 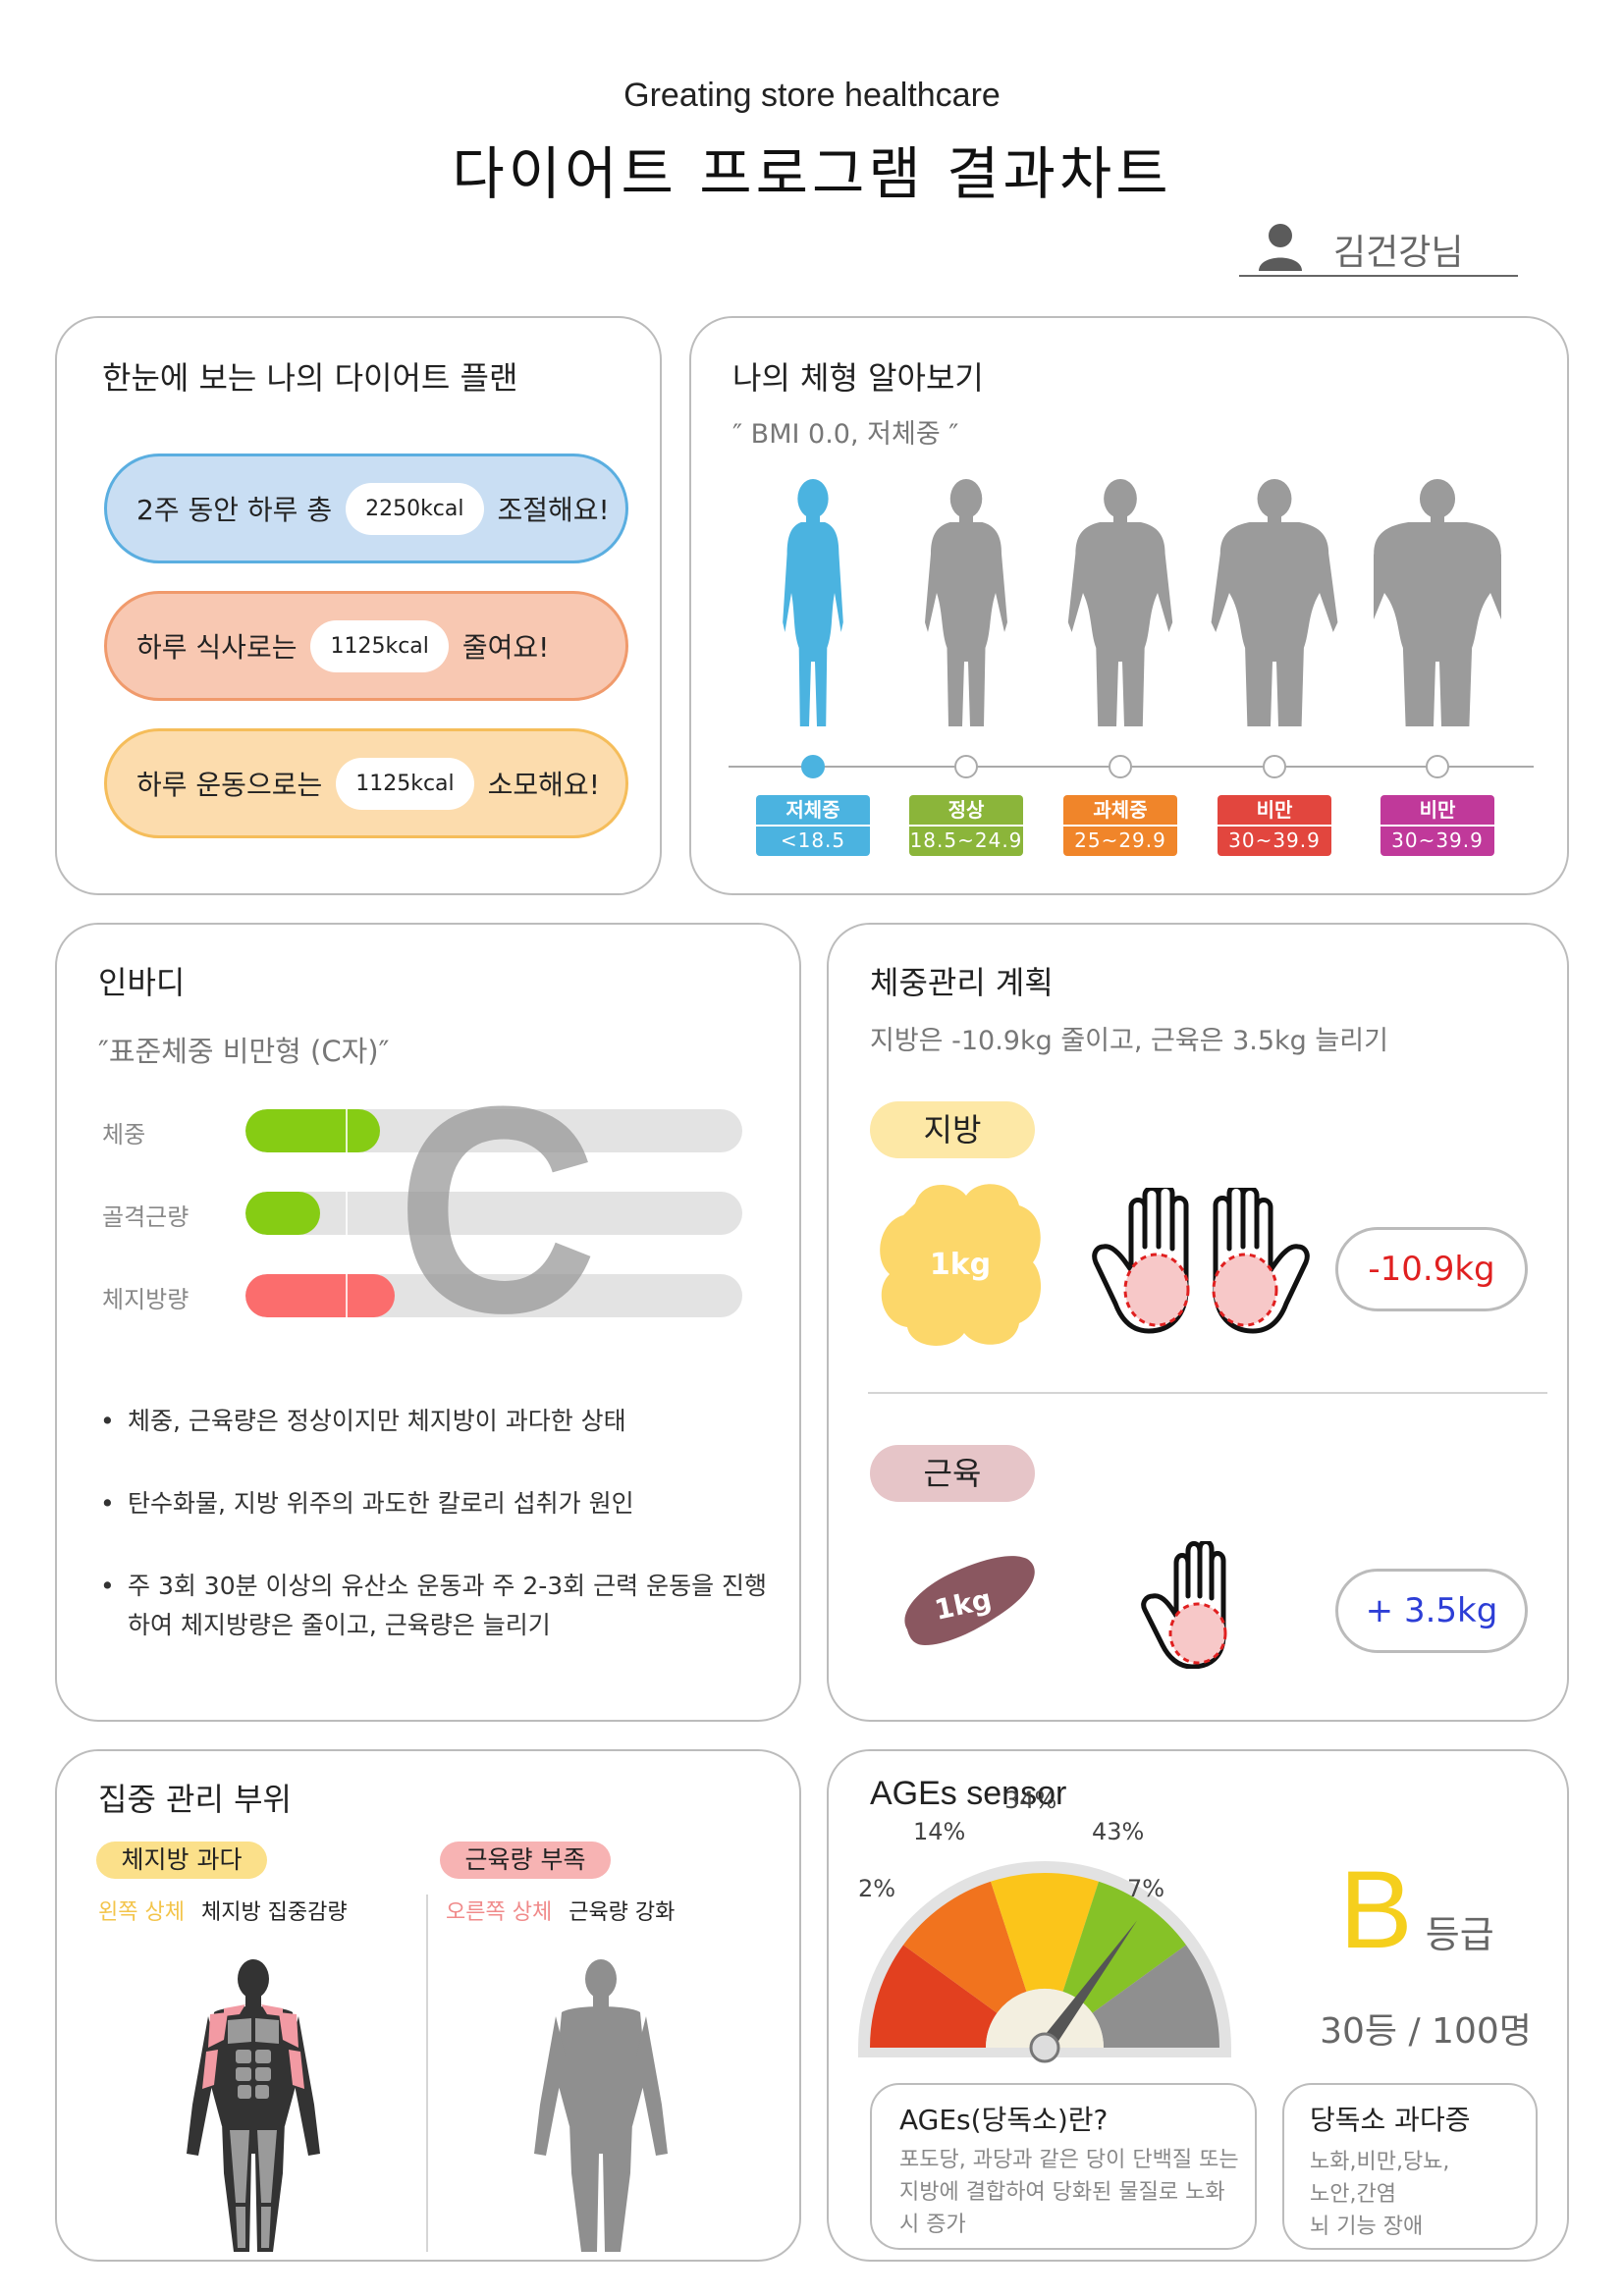 I want to click on gauge-label-3: 34%, so click(x=1030, y=1801).